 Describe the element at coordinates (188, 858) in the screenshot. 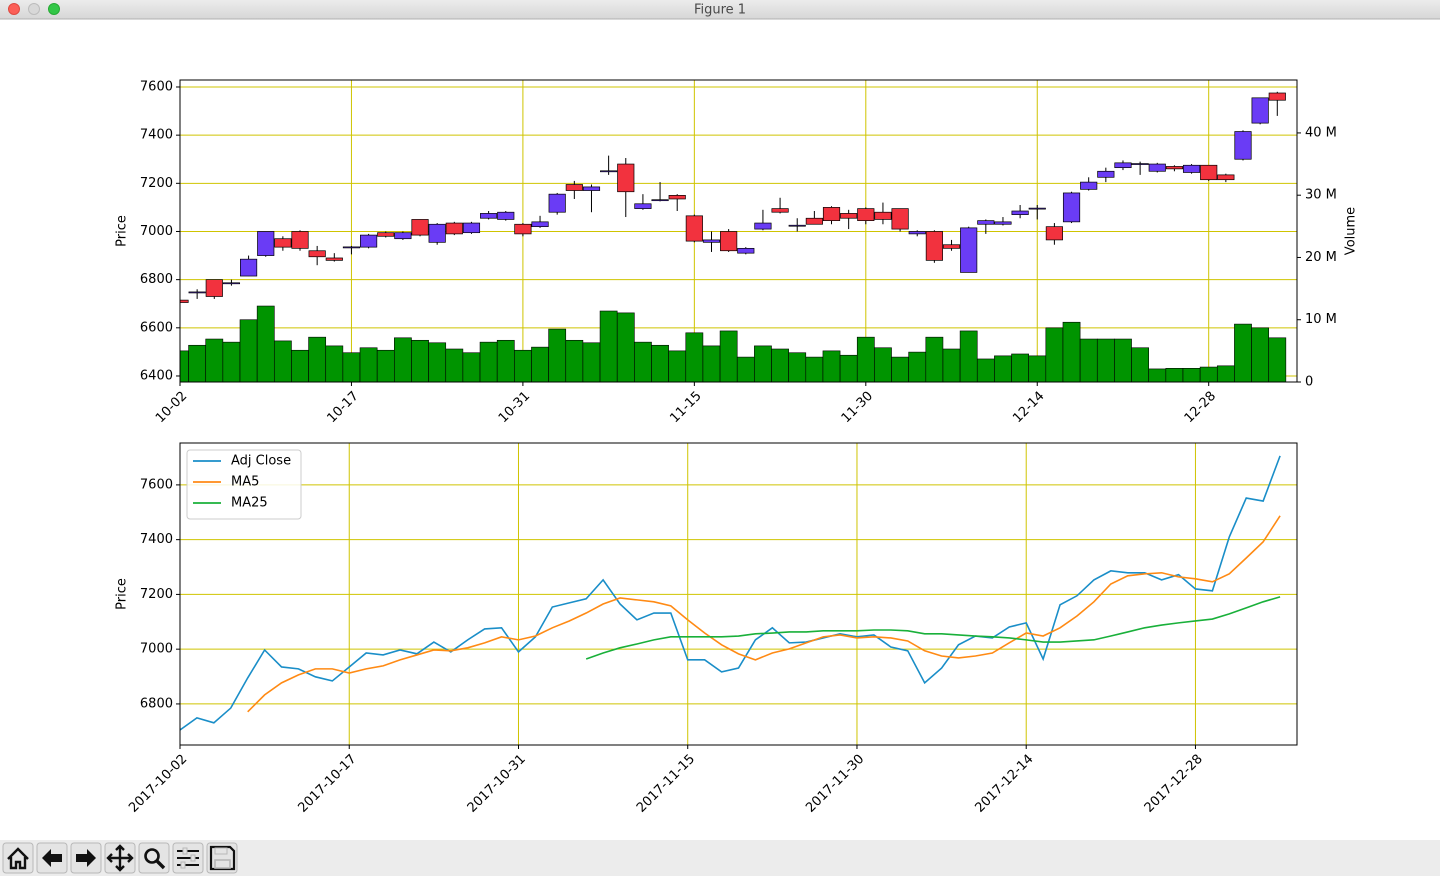

I see `configure-button` at that location.